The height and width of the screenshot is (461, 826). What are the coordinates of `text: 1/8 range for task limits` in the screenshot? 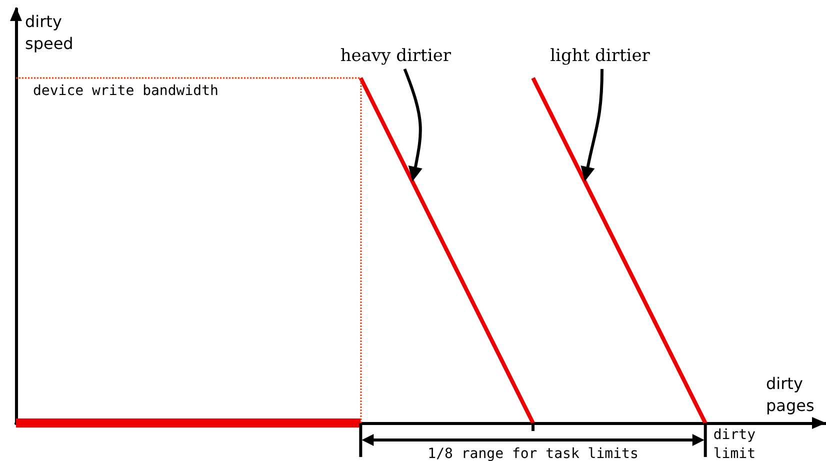 It's located at (533, 453).